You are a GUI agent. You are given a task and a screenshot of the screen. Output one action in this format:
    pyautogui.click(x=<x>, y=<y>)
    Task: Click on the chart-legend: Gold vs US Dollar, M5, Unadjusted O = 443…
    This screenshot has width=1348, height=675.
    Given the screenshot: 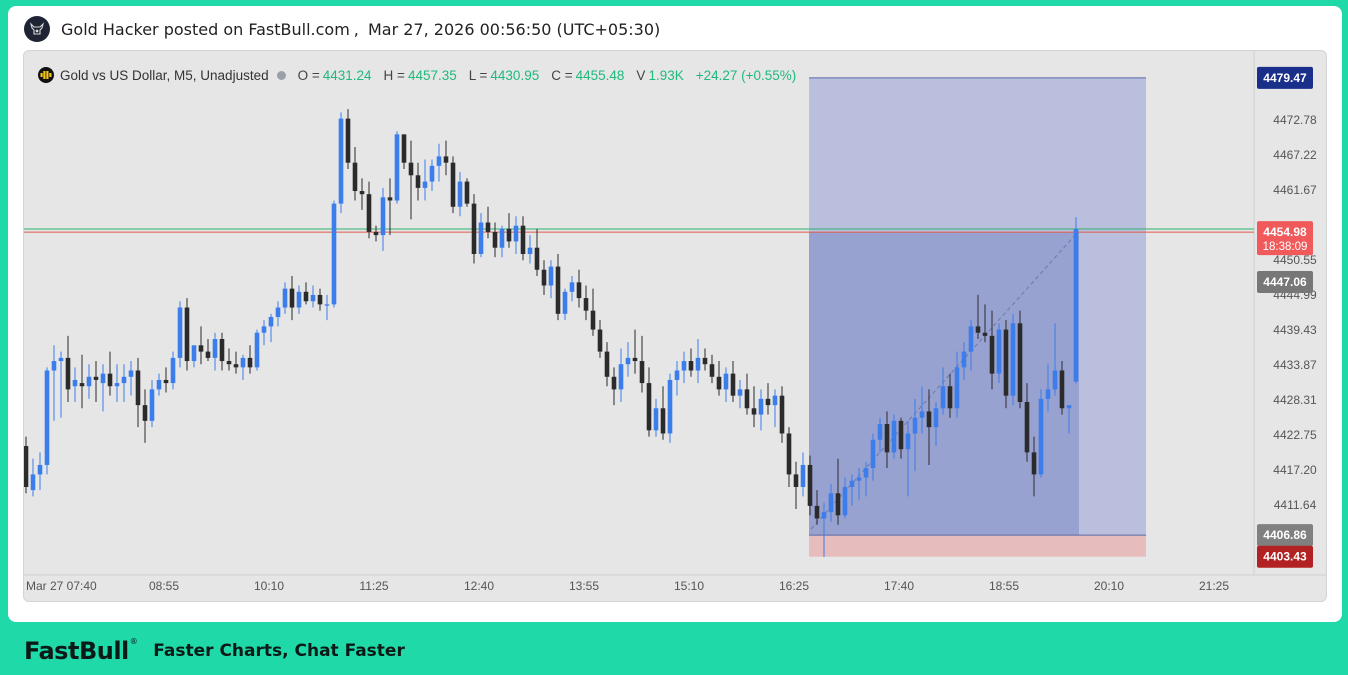 What is the action you would take?
    pyautogui.click(x=423, y=75)
    